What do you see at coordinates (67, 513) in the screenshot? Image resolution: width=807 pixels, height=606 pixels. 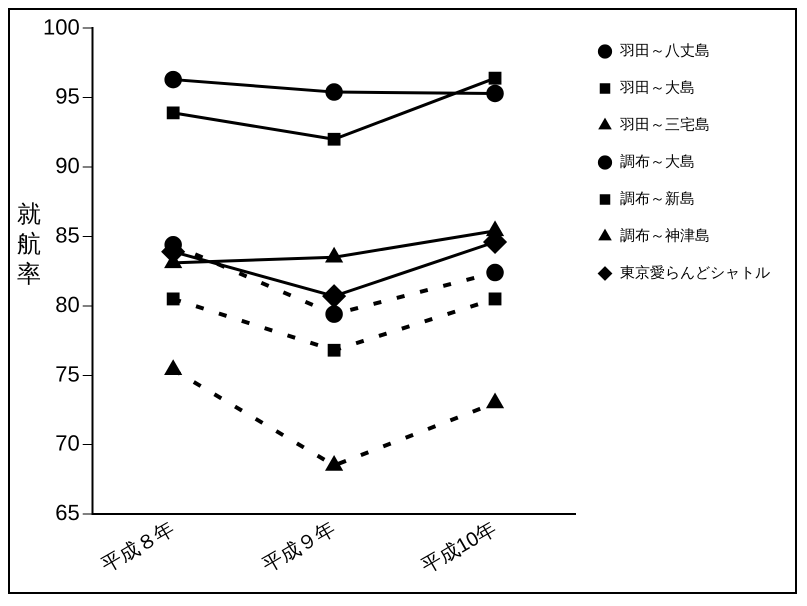 I see `y-tick-label: 65` at bounding box center [67, 513].